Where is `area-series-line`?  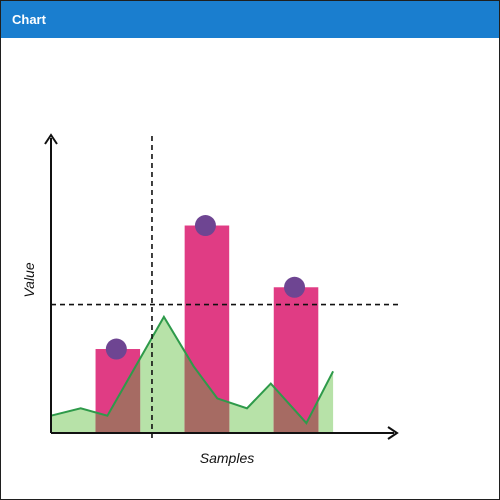
area-series-line is located at coordinates (192, 369).